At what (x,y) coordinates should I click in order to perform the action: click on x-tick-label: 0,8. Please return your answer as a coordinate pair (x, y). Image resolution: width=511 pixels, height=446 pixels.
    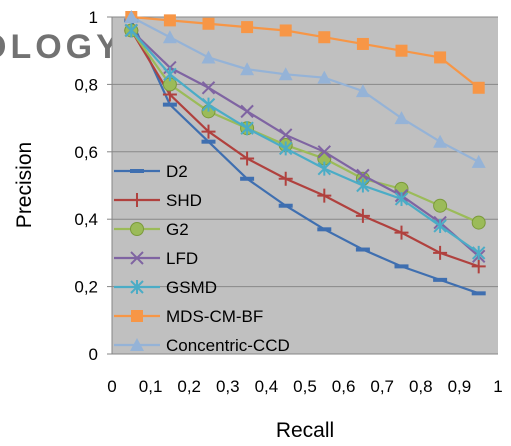
    Looking at the image, I should click on (421, 386).